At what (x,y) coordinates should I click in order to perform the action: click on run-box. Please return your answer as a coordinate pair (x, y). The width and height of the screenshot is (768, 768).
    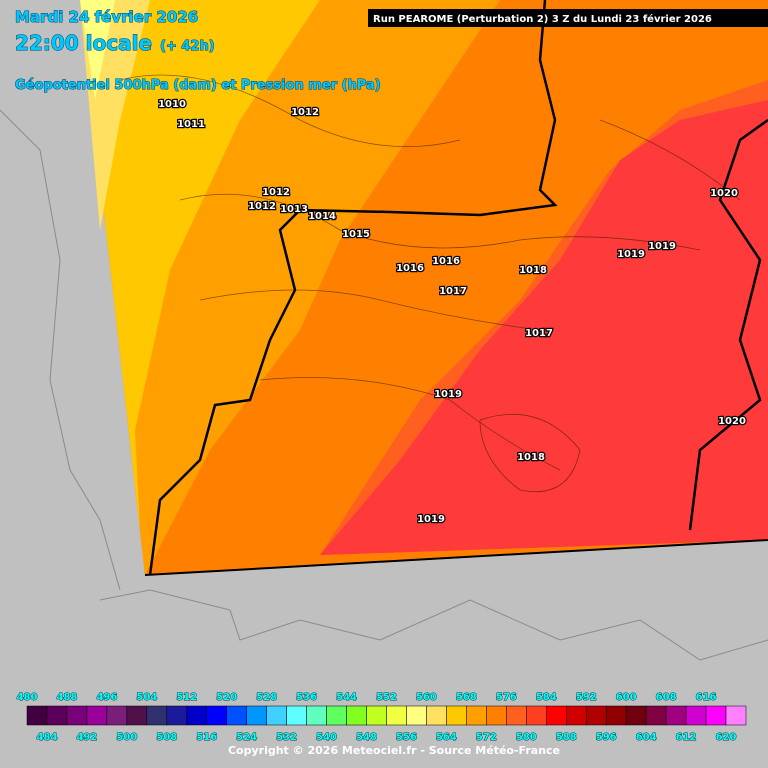
    Looking at the image, I should click on (568, 18).